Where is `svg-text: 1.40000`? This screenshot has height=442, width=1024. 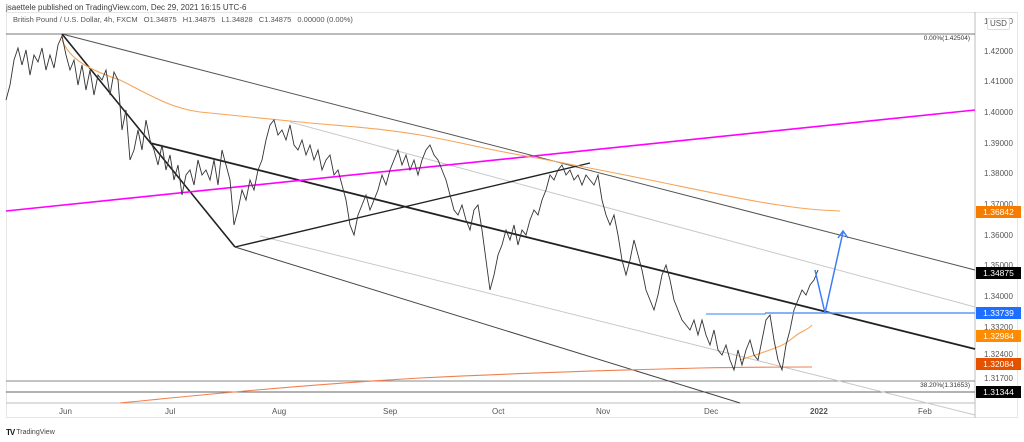
svg-text: 1.40000 is located at coordinates (998, 112).